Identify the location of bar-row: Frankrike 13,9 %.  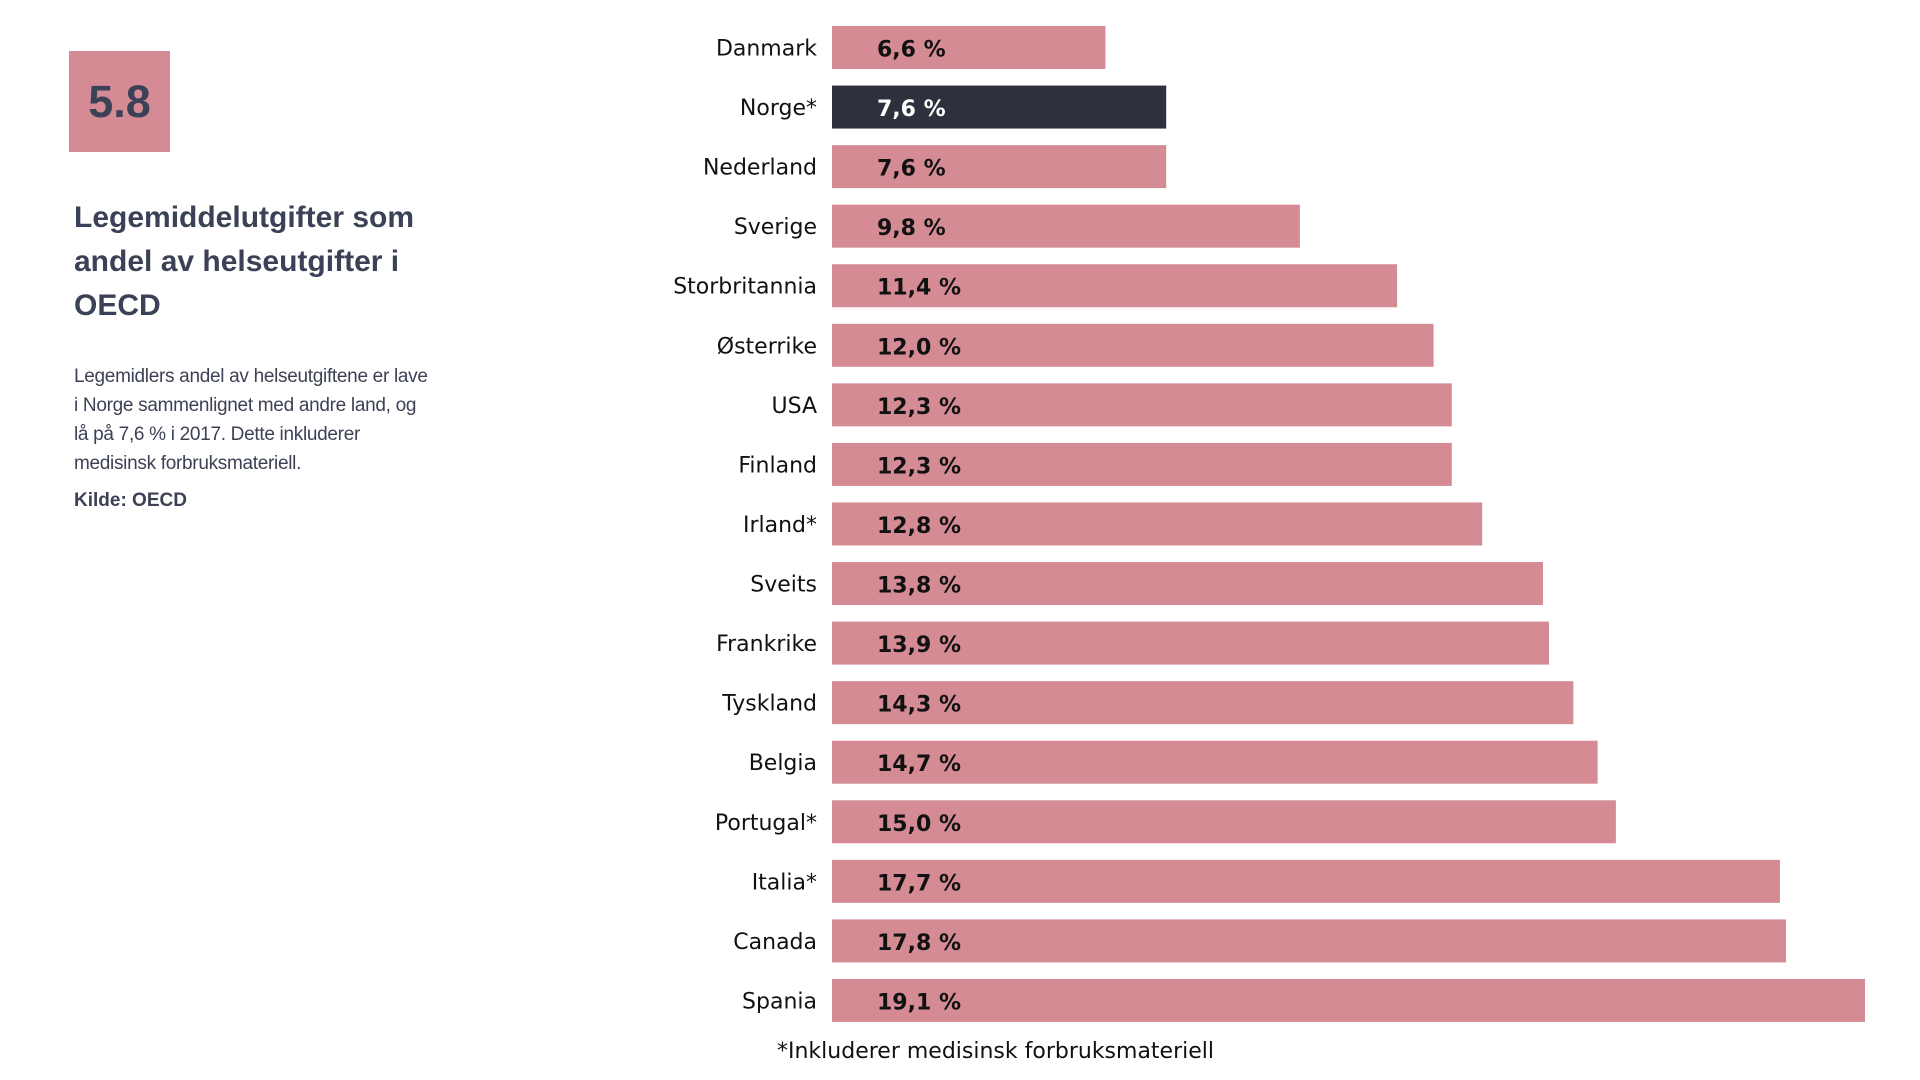
(1133, 643).